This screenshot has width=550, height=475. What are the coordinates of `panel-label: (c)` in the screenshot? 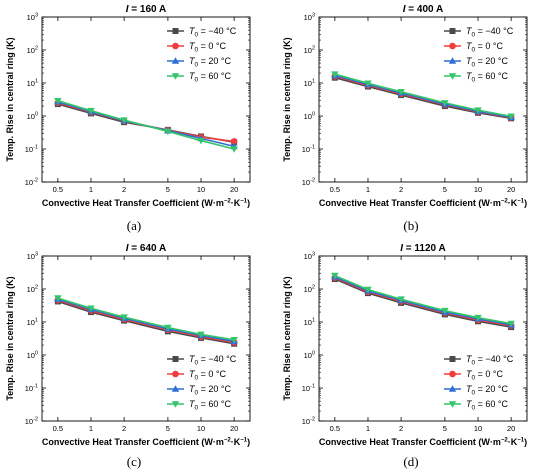 It's located at (134, 461).